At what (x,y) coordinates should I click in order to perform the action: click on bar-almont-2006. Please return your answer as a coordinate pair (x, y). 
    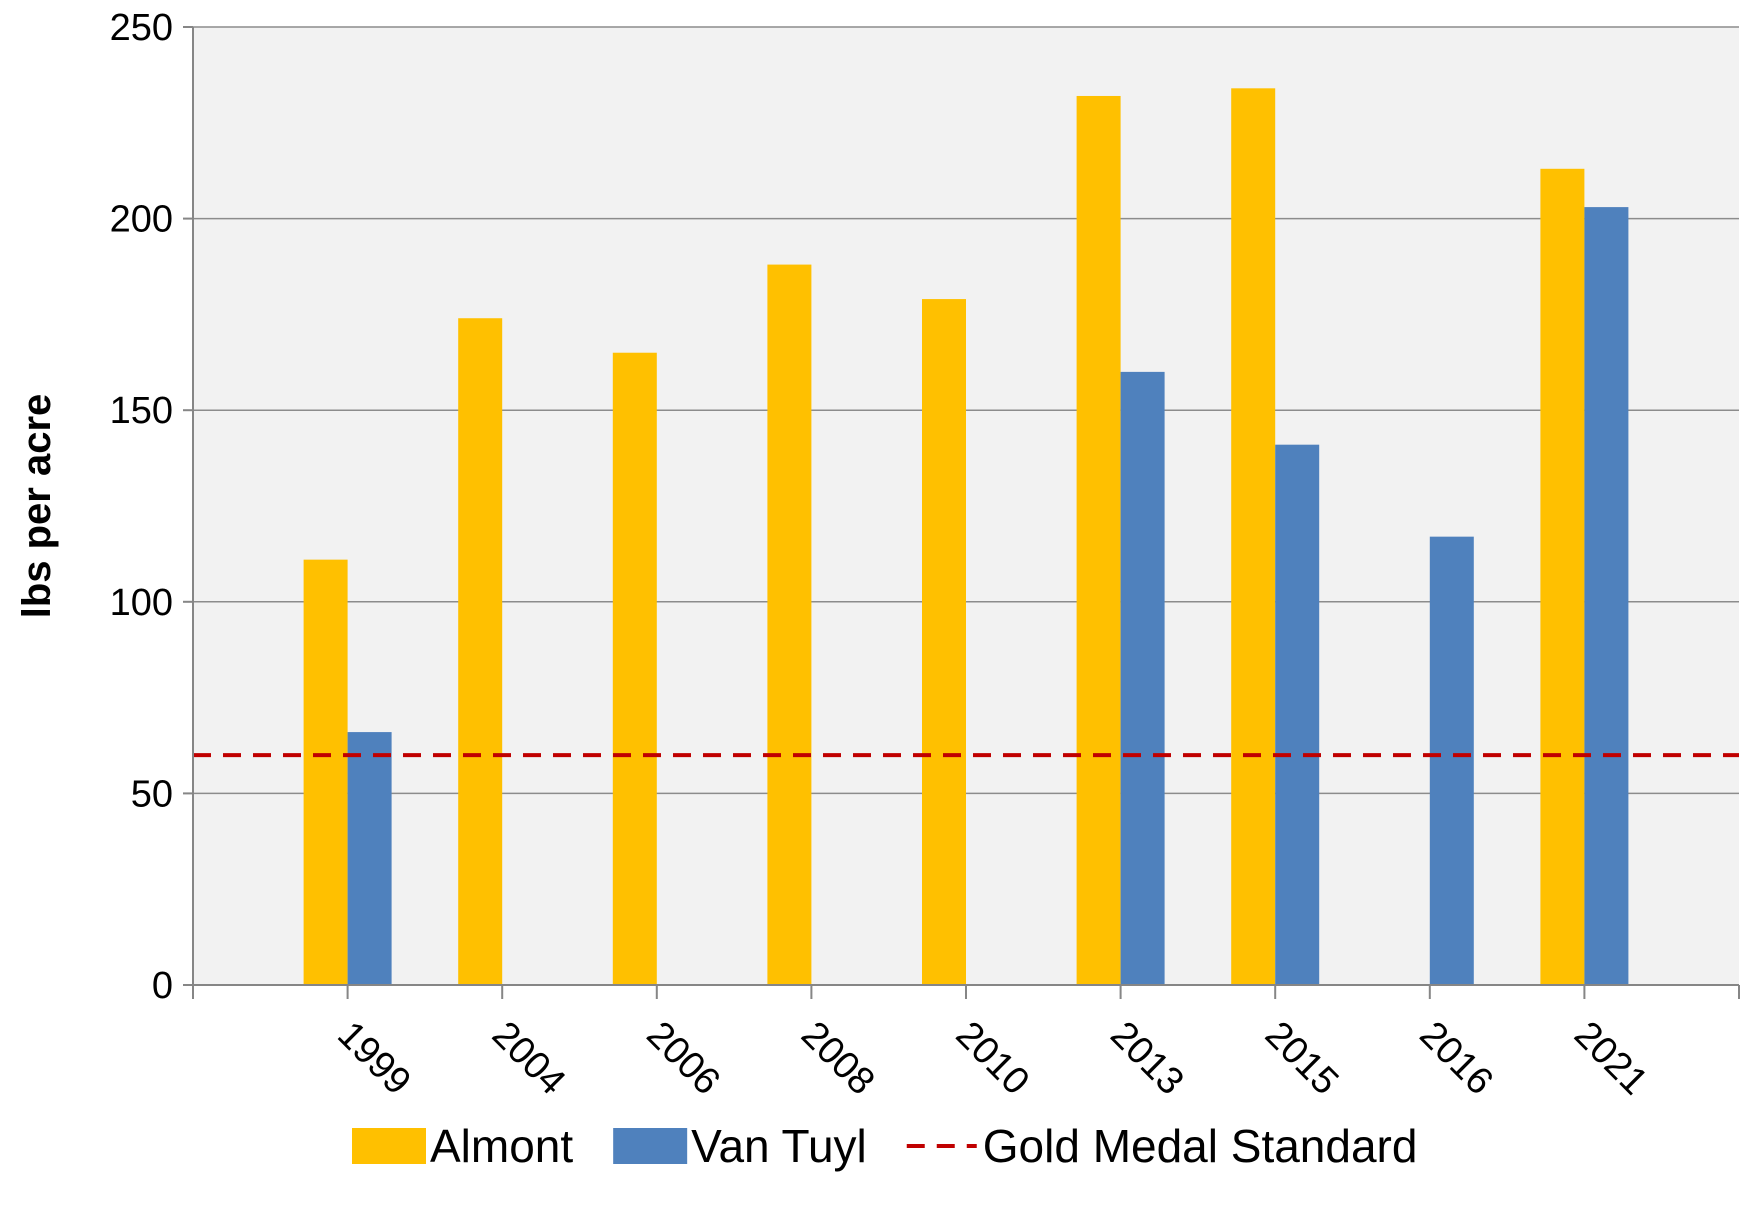
    Looking at the image, I should click on (634, 669).